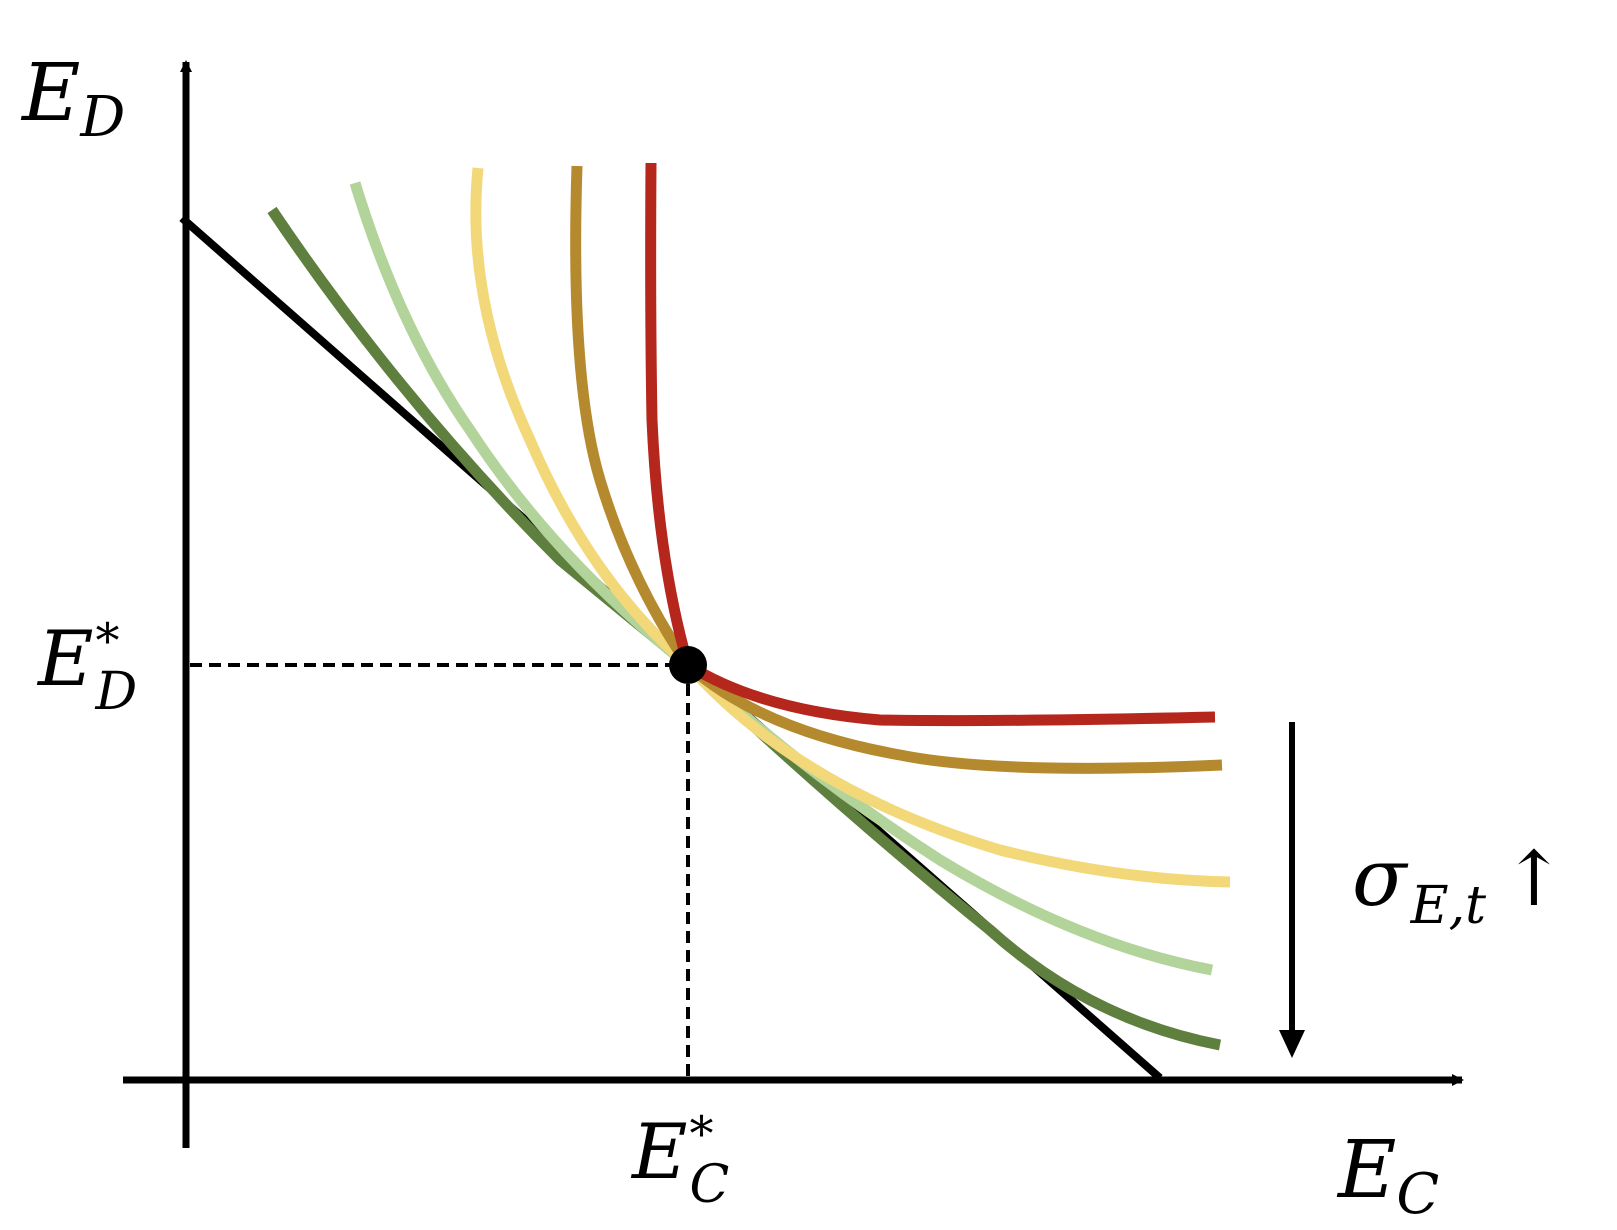 The width and height of the screenshot is (1617, 1230). I want to click on parameter-label: σE,t ↑, so click(1459, 883).